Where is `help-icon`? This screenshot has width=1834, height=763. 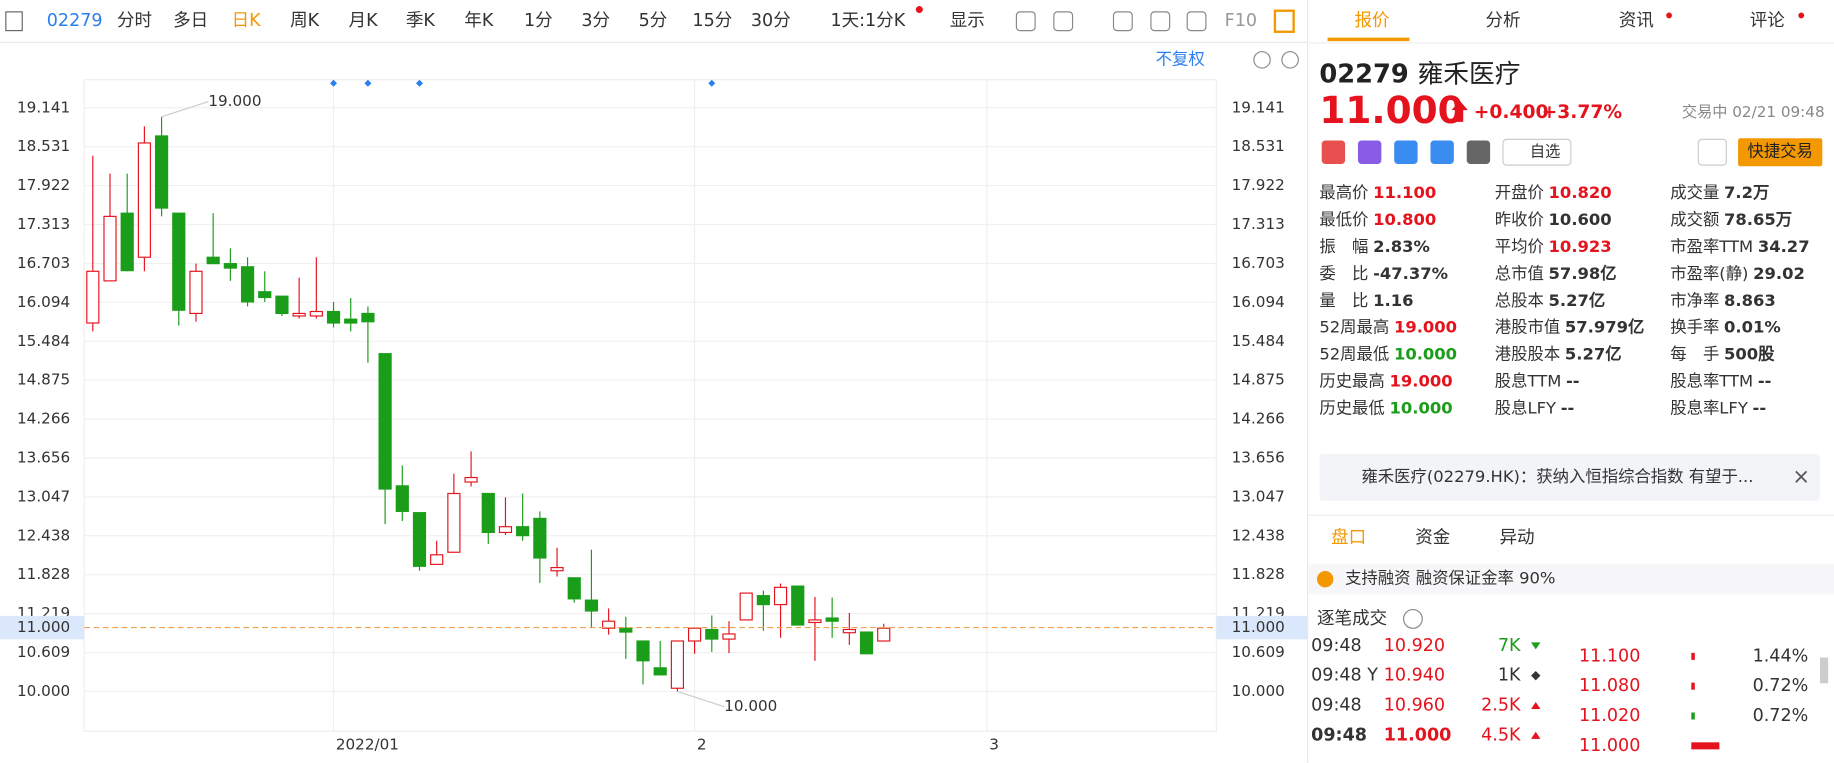
help-icon is located at coordinates (1412, 618).